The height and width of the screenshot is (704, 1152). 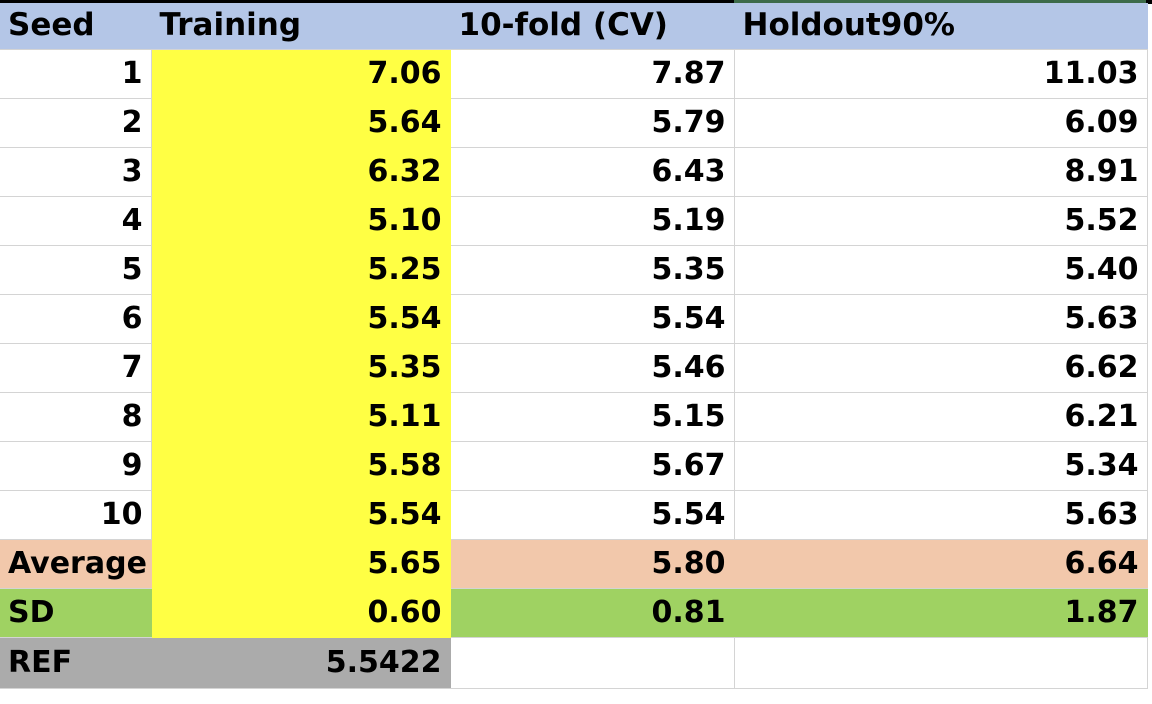 What do you see at coordinates (76, 417) in the screenshot?
I see `seed-cell: 8` at bounding box center [76, 417].